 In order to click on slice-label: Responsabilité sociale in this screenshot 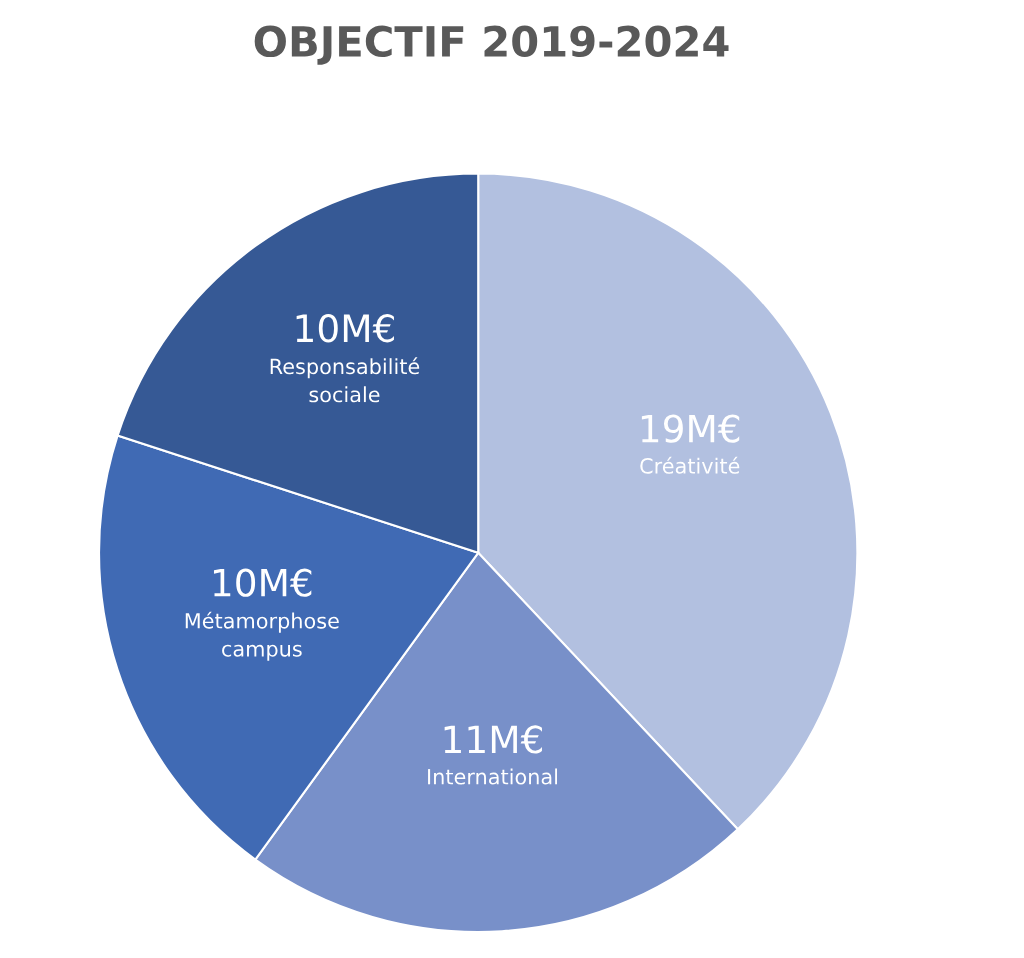, I will do `click(345, 380)`.